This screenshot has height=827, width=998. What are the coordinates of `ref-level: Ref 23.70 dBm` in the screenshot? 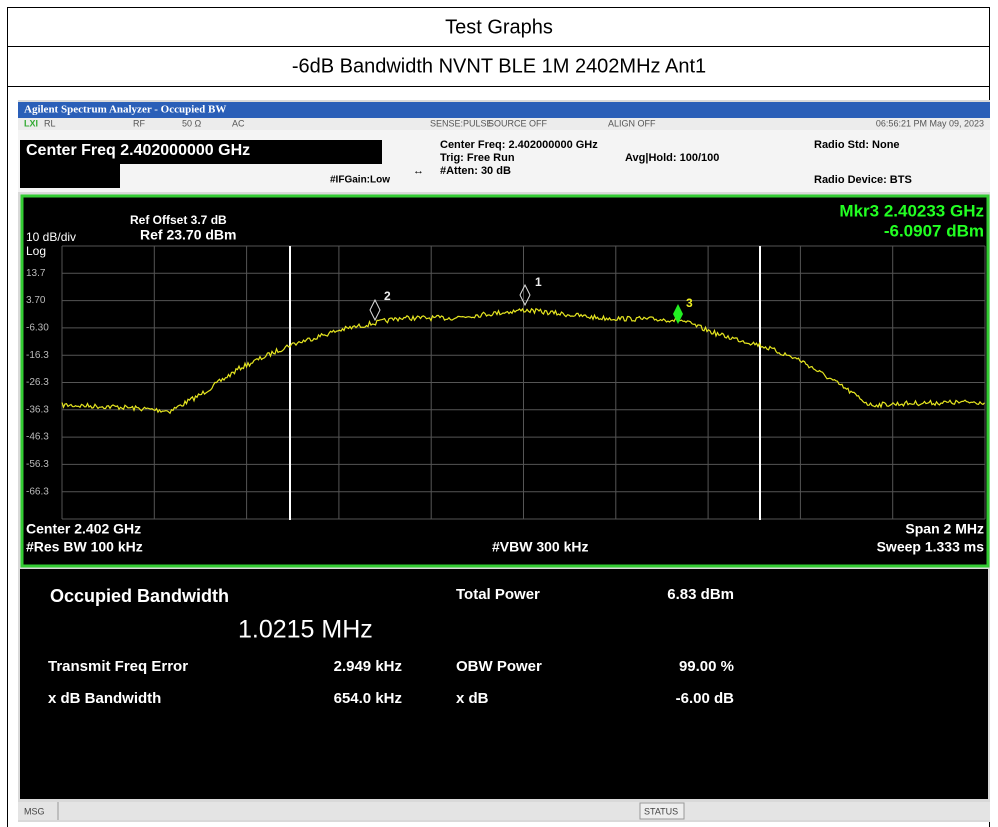 It's located at (188, 235).